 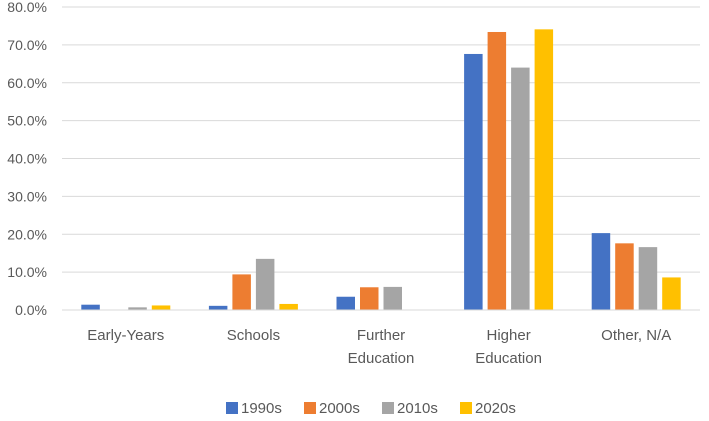 I want to click on x-tick-label: Higher, so click(x=509, y=335).